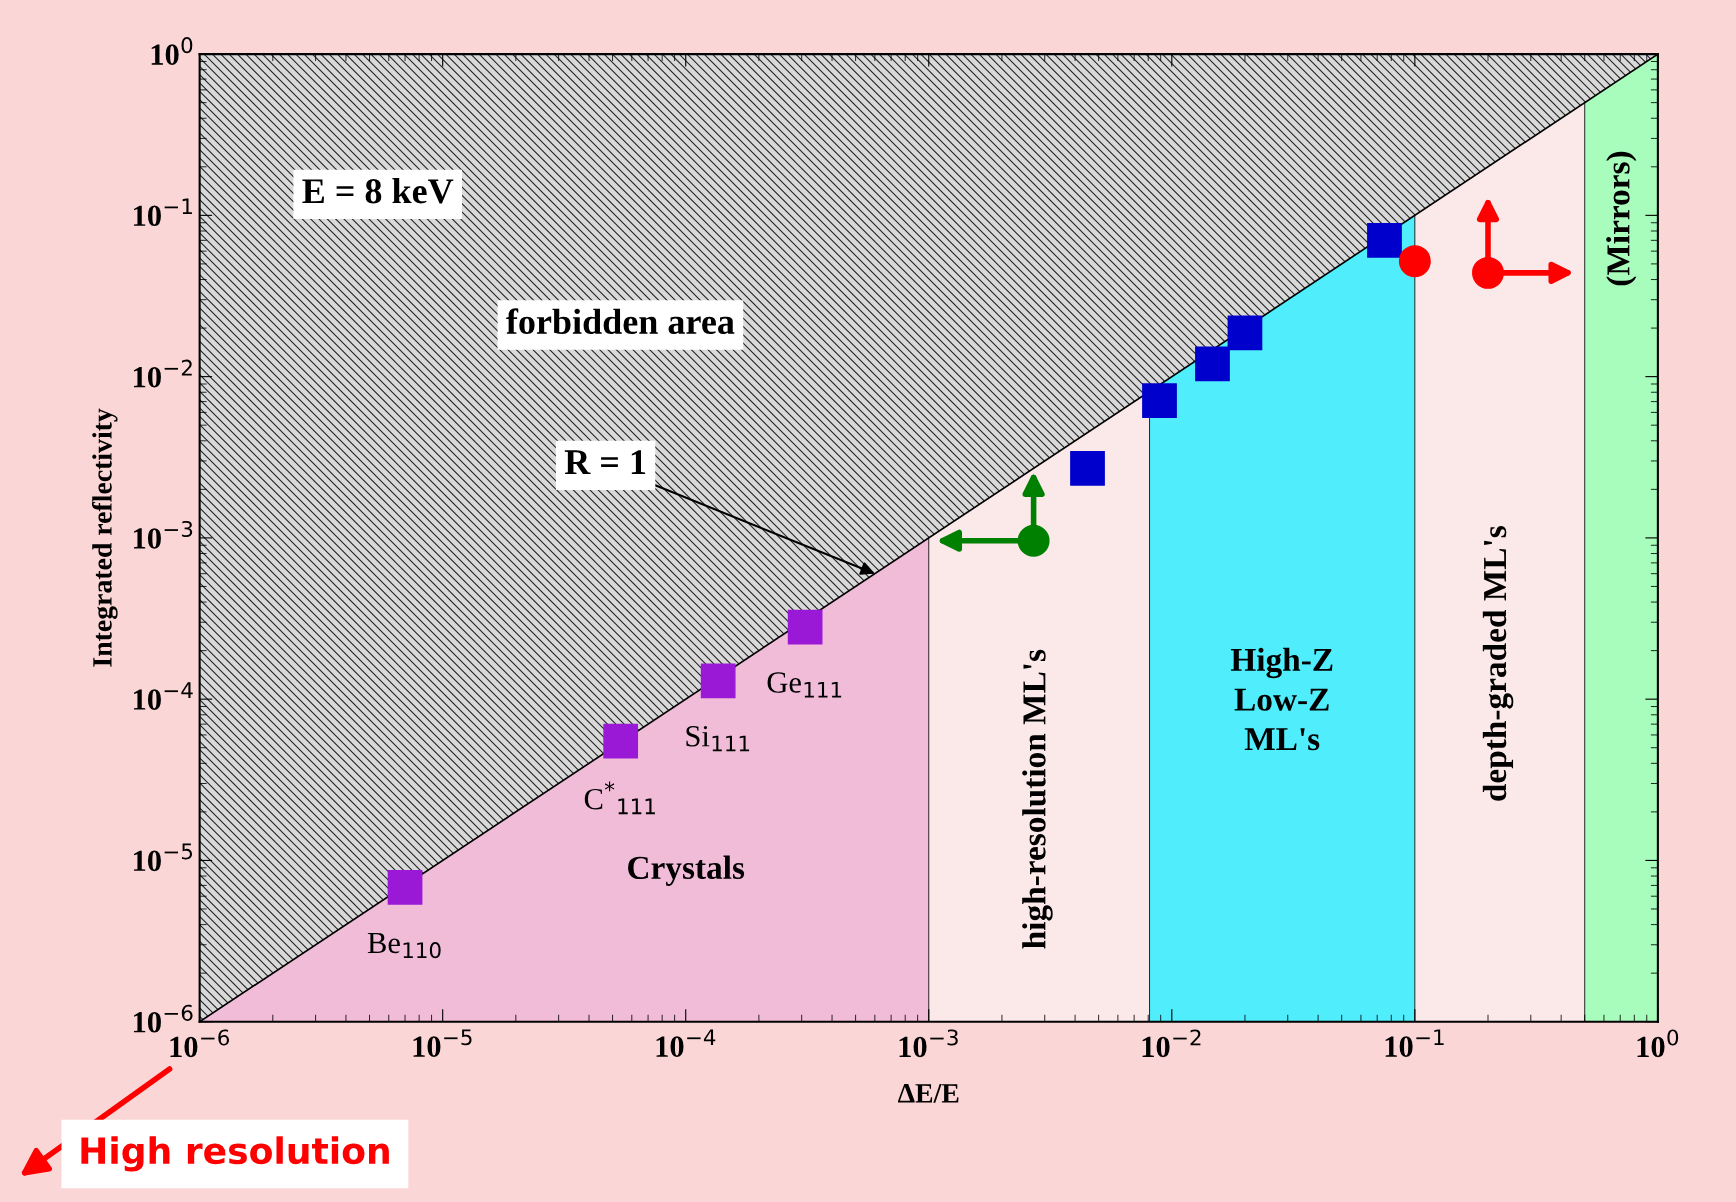 The image size is (1736, 1202). What do you see at coordinates (172, 51) in the screenshot?
I see `y-tick-label: 10$^{0}$` at bounding box center [172, 51].